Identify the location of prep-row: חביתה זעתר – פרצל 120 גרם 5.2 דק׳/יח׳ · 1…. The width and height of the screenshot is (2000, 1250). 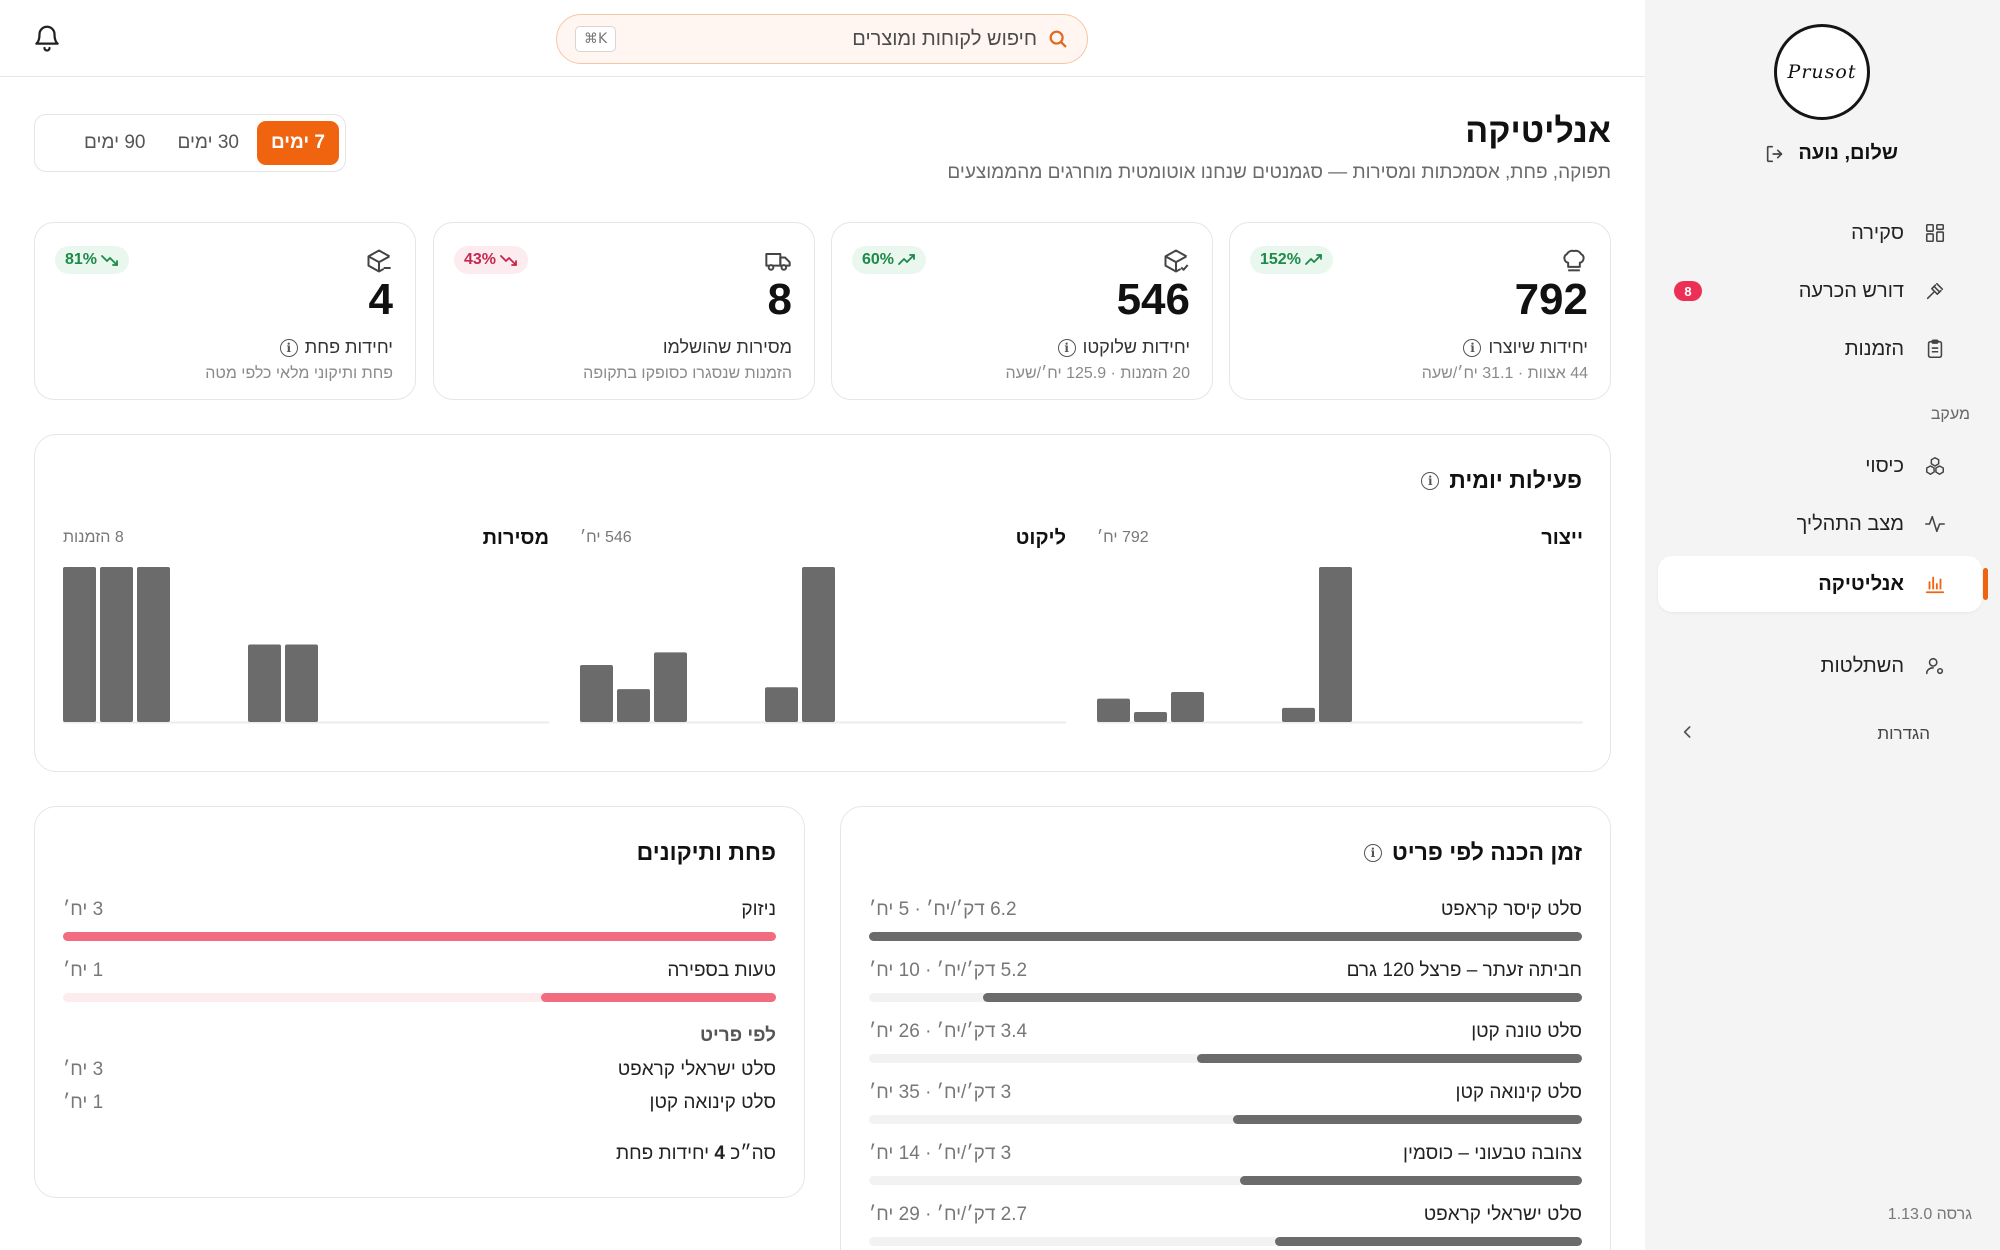
(1225, 988).